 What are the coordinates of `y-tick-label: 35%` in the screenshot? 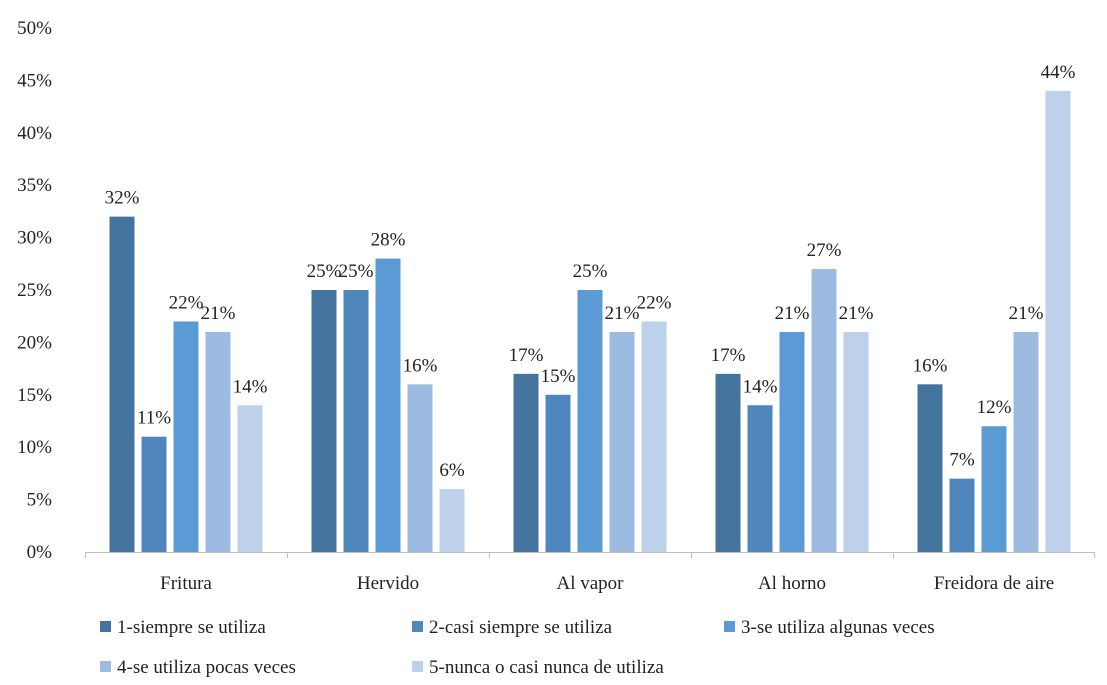 It's located at (34, 185).